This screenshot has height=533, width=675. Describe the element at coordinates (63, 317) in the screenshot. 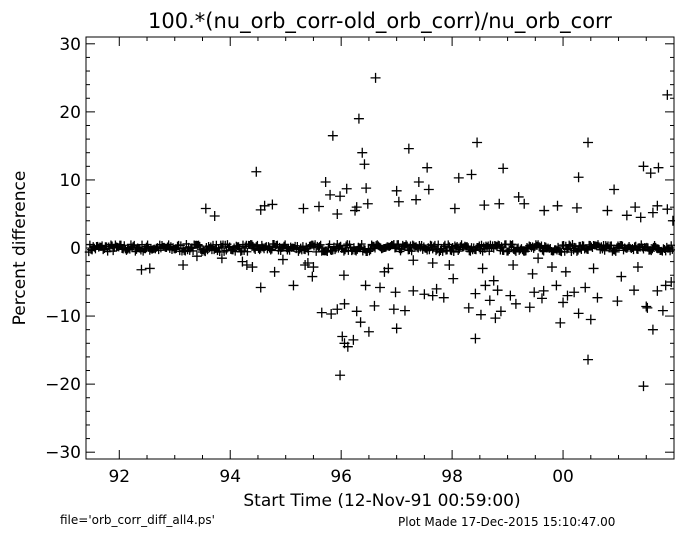

I see `y-tick-label: −10` at that location.